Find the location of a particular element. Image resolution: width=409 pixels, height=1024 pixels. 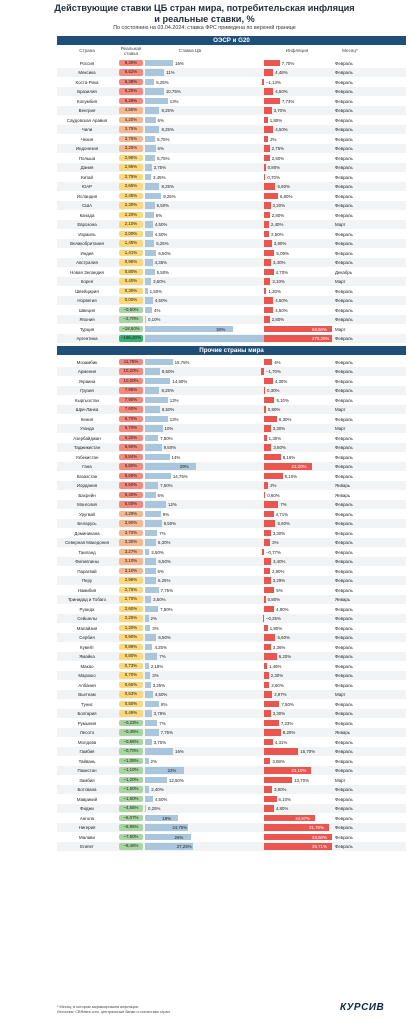

inflation-label: 68,50% is located at coordinates (319, 329).